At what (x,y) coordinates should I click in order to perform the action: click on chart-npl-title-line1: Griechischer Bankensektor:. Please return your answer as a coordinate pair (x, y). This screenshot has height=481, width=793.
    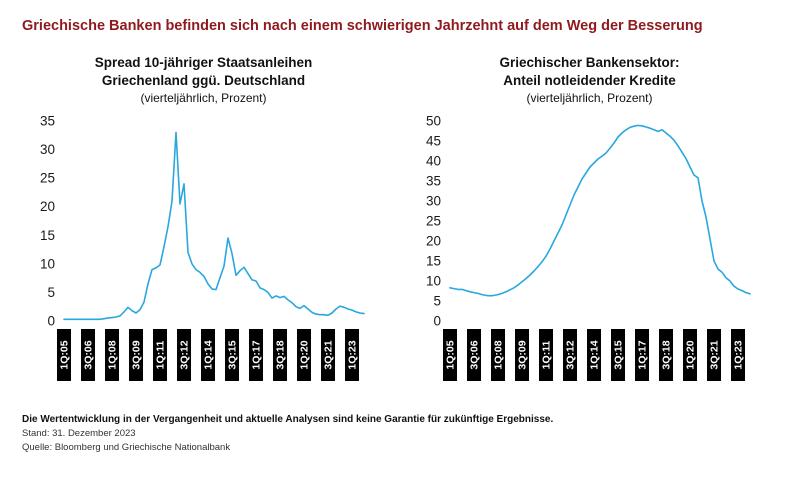
    Looking at the image, I should click on (589, 62).